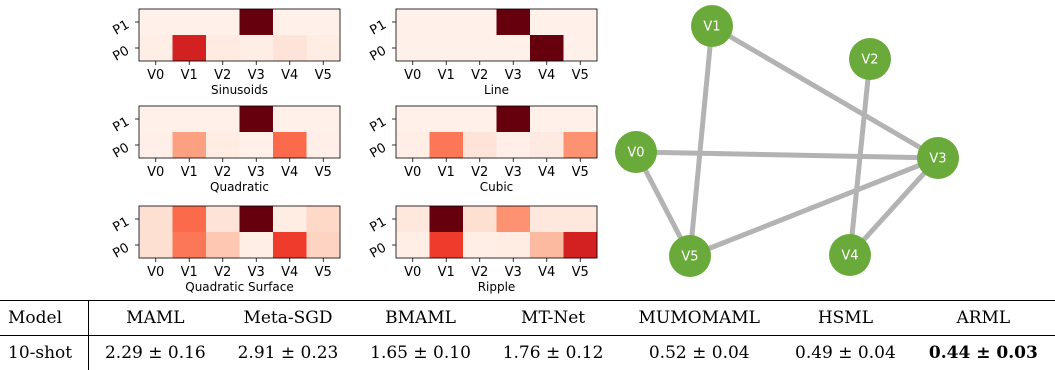 This screenshot has width=1055, height=370. I want to click on heatmap-sinusoids: P1 P0 V0 V1 V2 V3 V4 V5 Sinusoids, so click(226, 52).